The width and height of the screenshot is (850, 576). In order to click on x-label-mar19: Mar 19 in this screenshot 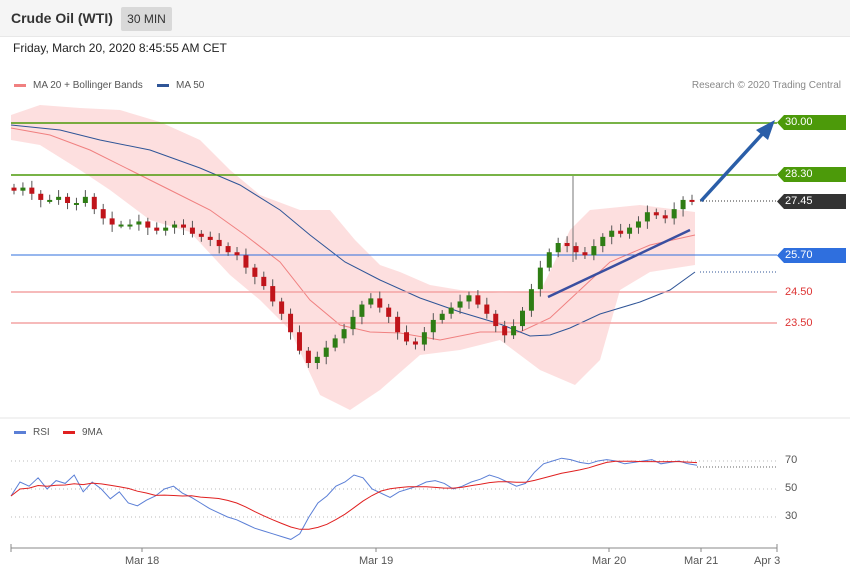, I will do `click(376, 561)`.